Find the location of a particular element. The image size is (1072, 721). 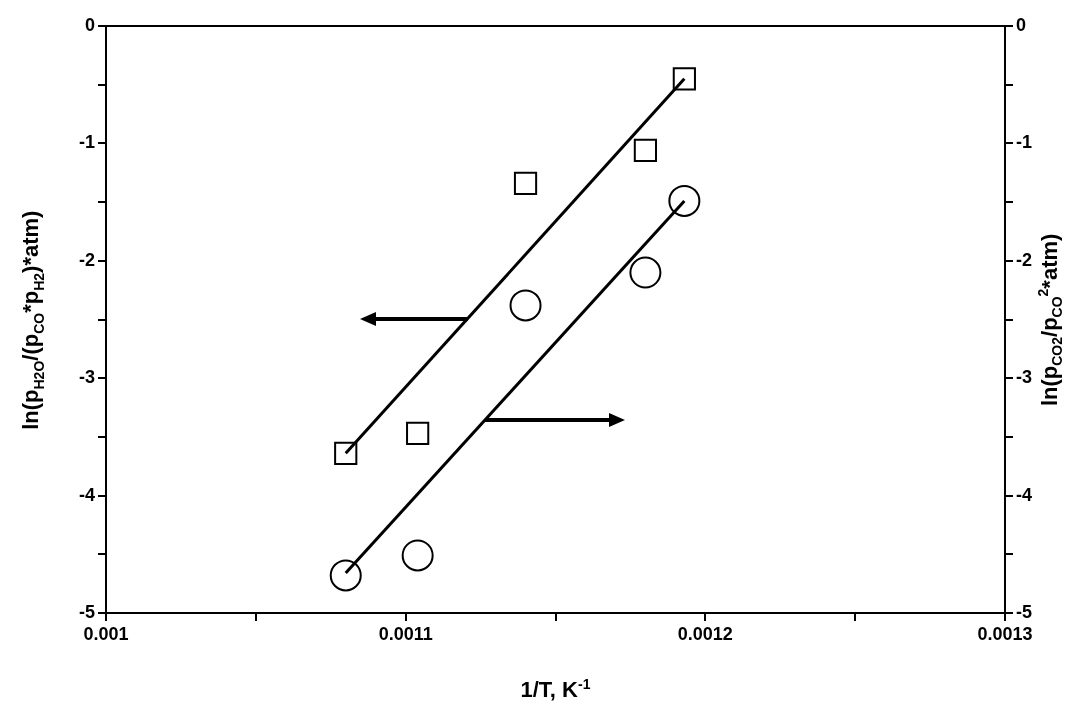

x-tick-label: 0.0012 is located at coordinates (705, 633).